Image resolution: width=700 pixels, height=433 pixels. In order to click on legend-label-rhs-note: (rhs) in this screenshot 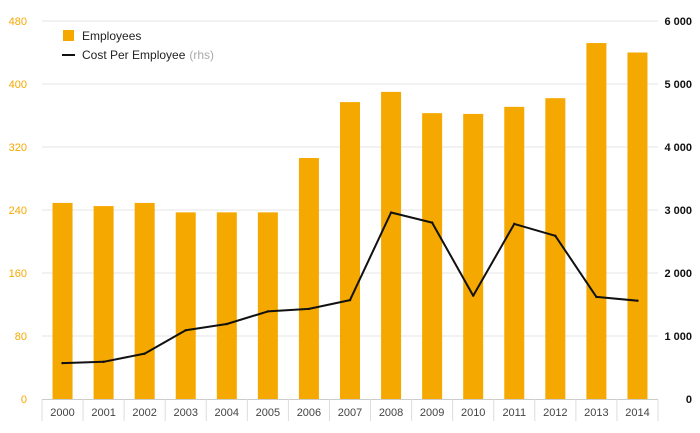, I will do `click(201, 55)`.